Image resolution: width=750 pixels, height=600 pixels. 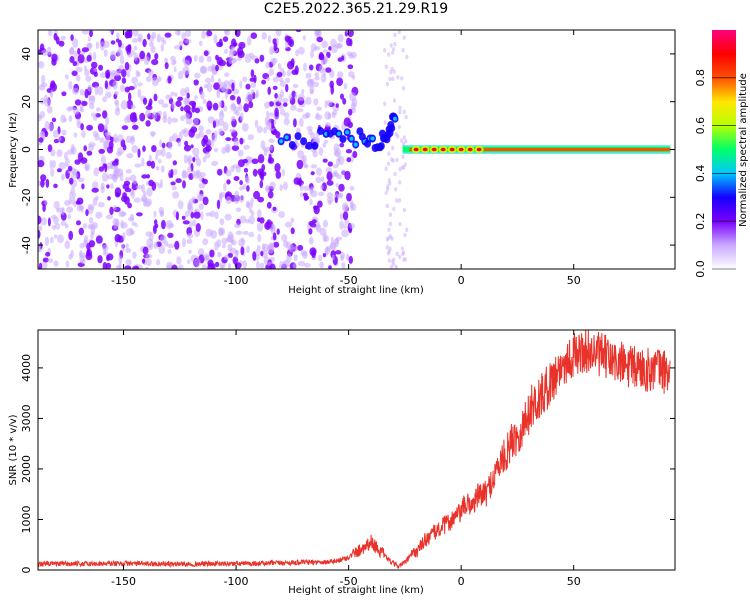 What do you see at coordinates (392, 128) in the screenshot?
I see `heatmap-branch-blob` at bounding box center [392, 128].